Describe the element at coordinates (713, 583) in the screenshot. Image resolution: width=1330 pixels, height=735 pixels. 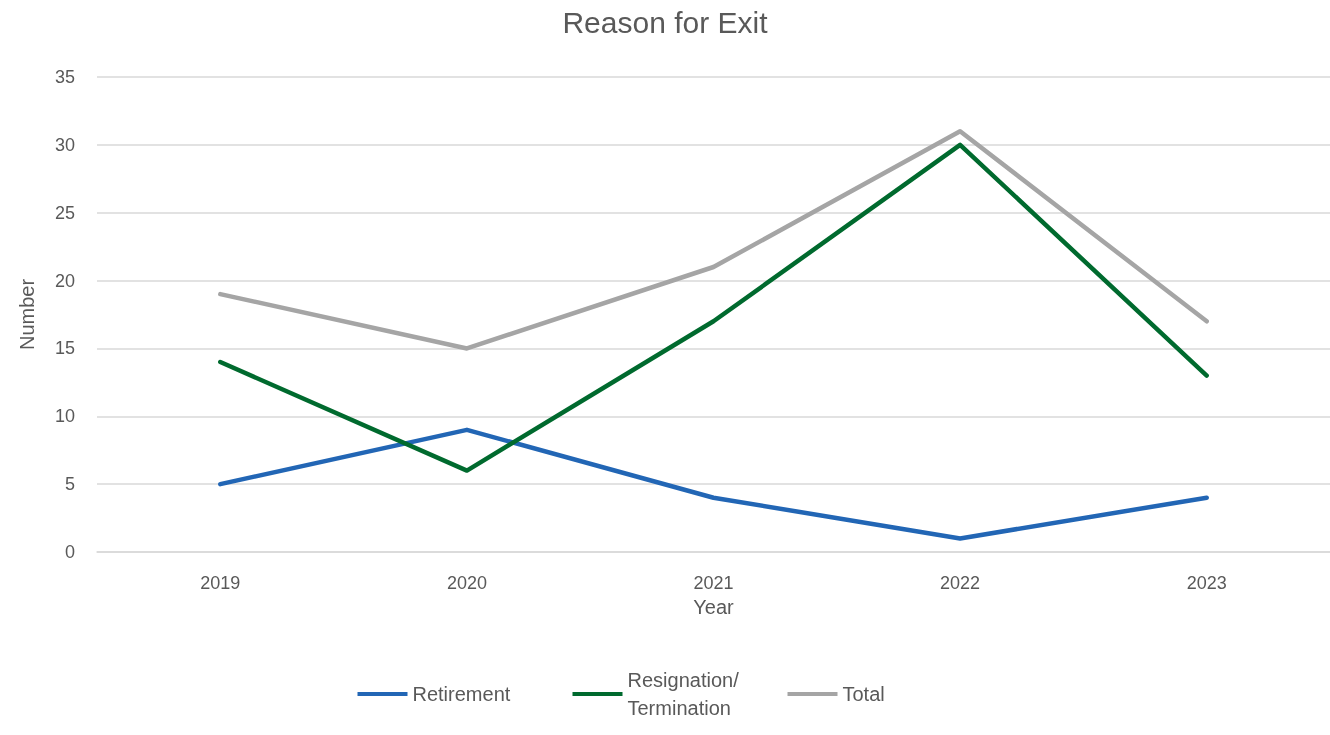
I see `x-tick-label: 2021` at that location.